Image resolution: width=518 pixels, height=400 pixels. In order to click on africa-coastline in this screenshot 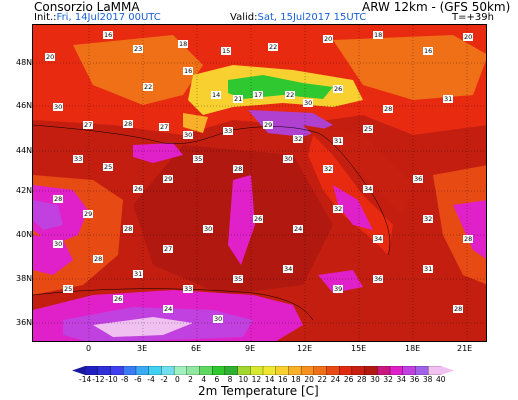, I will do `click(173, 304)`.